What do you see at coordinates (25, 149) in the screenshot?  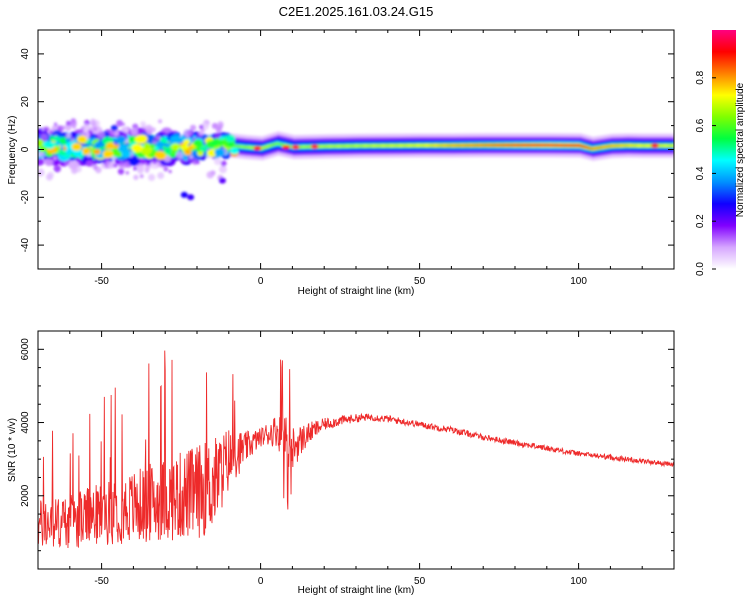 I see `spectrogram-y-tick-label: 0` at bounding box center [25, 149].